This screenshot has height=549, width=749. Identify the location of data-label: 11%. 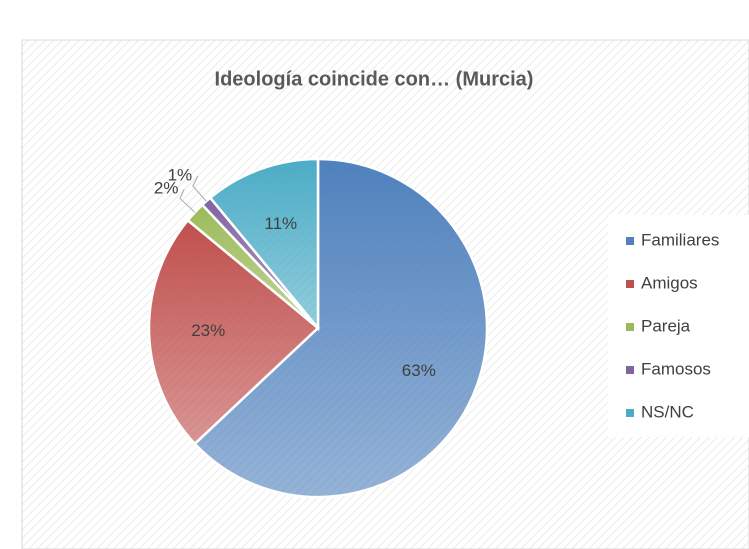
(280, 223).